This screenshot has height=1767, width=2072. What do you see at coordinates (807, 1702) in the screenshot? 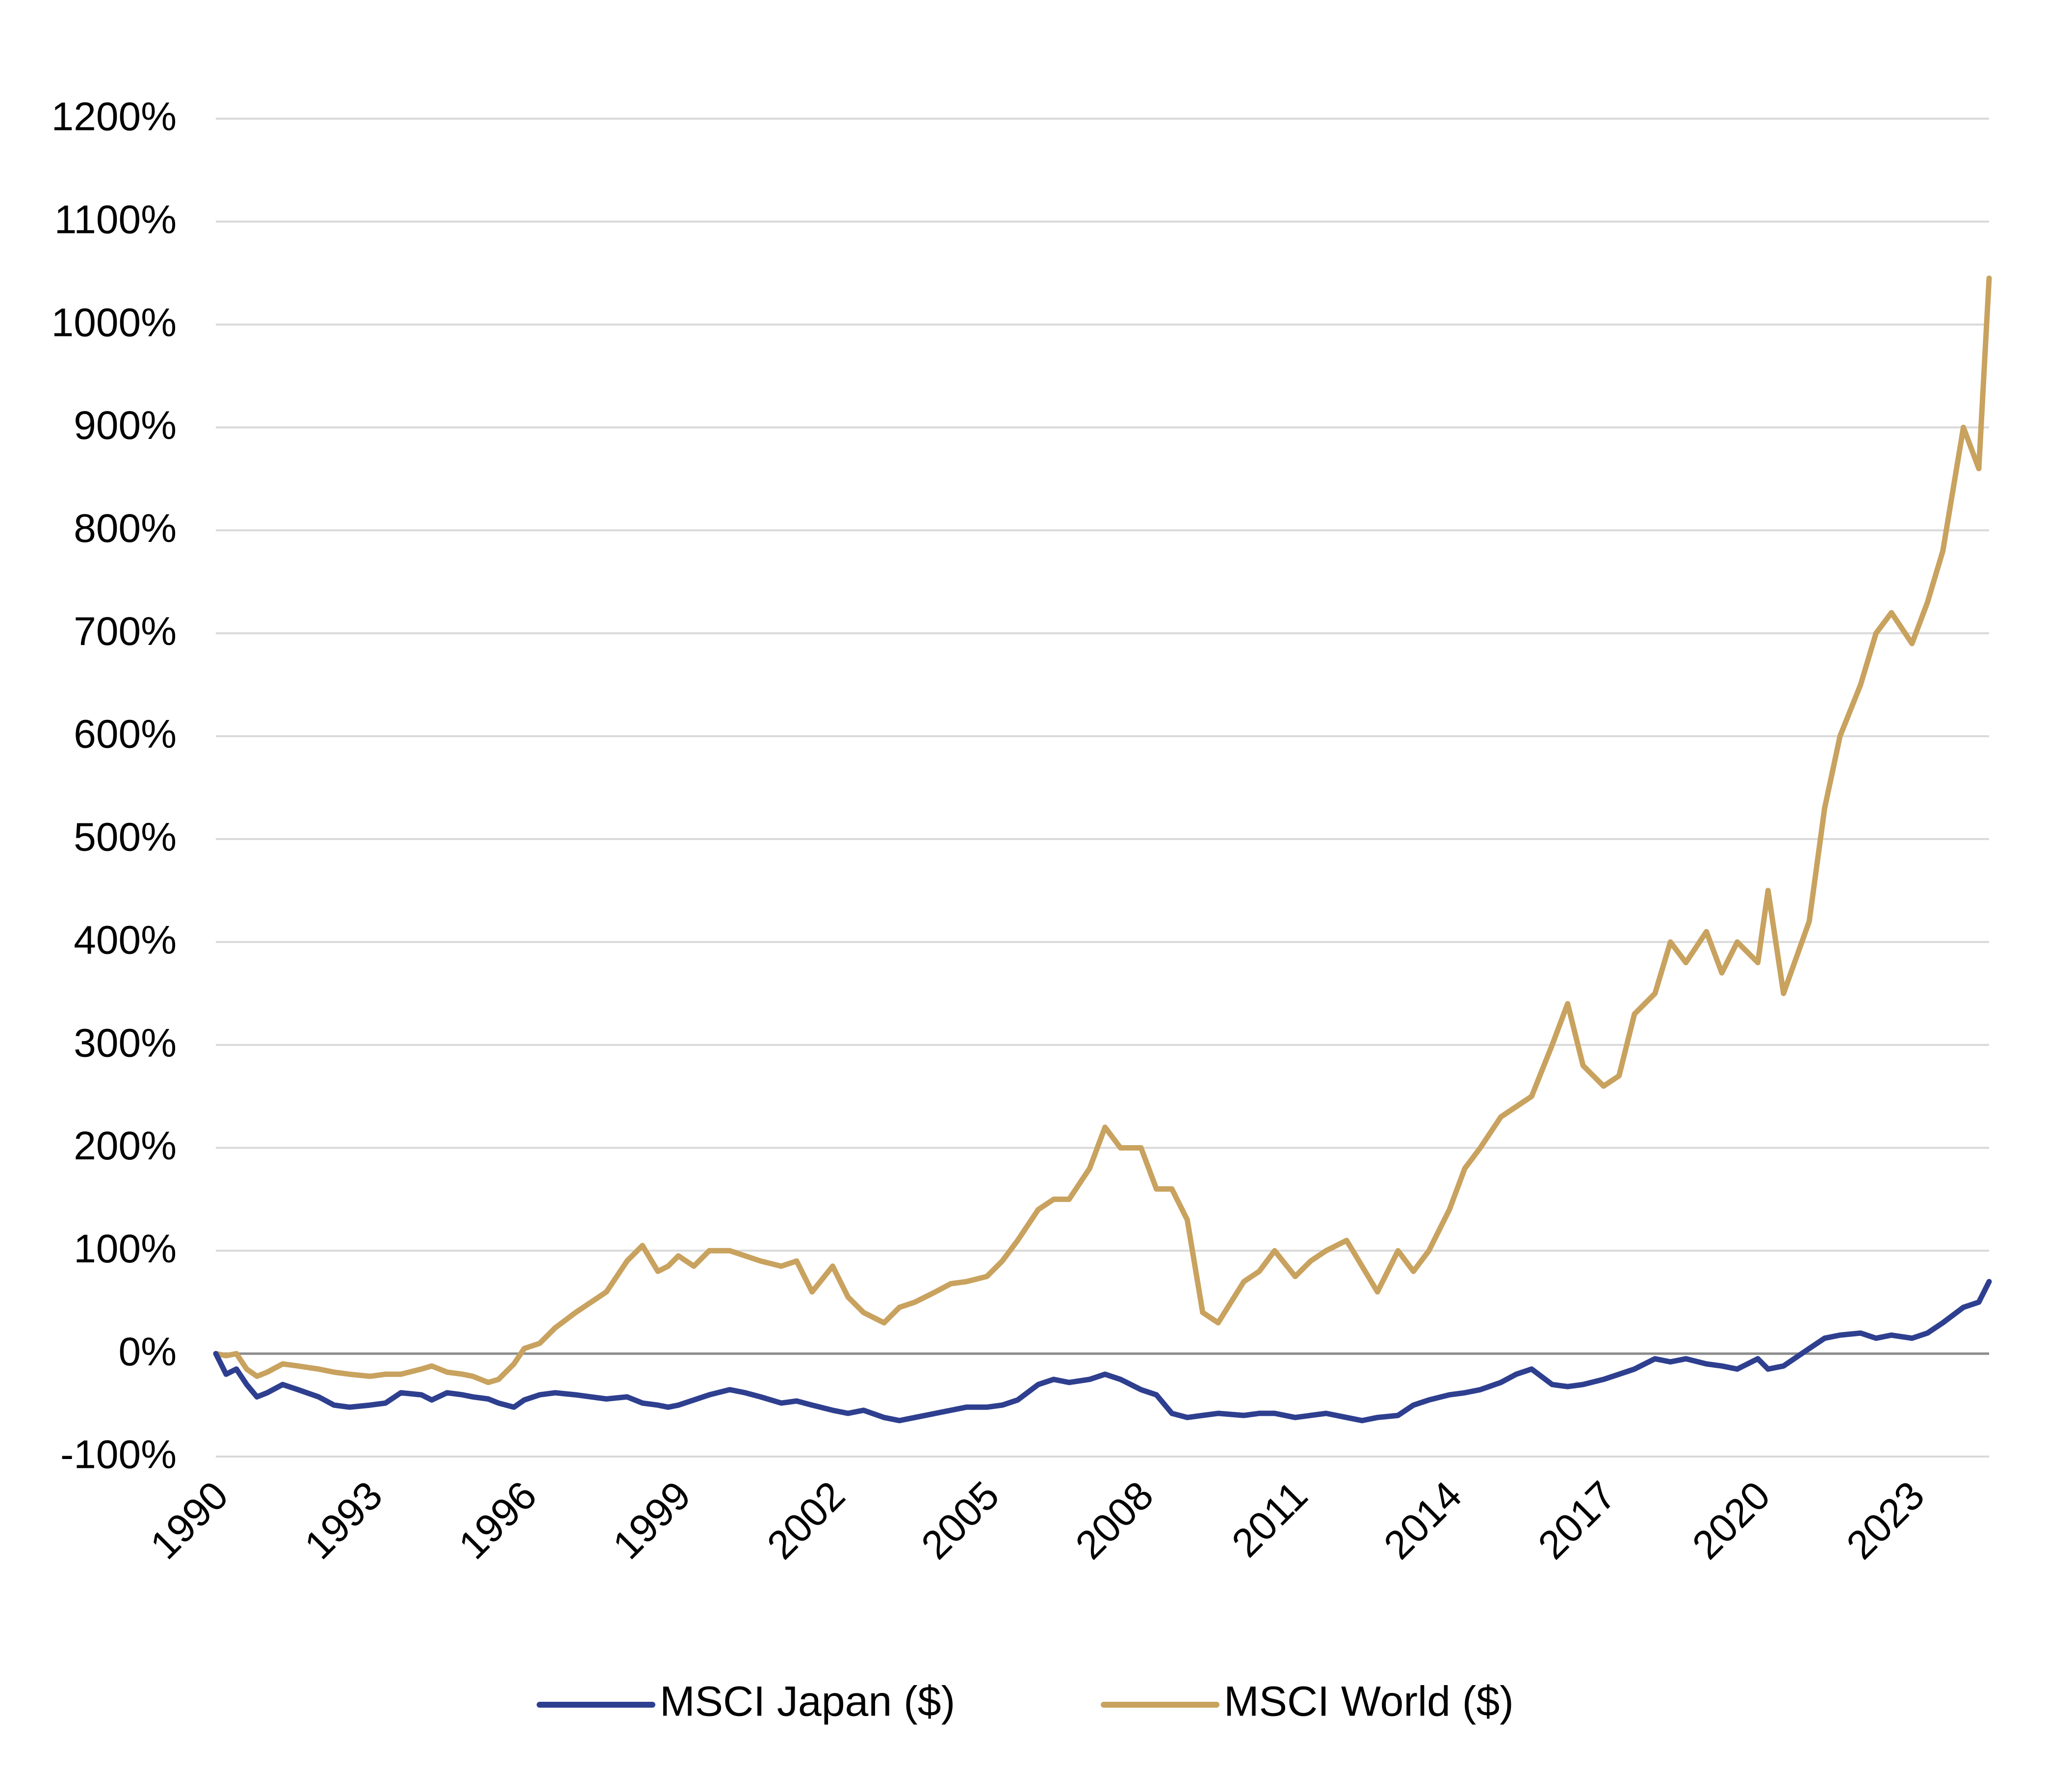
I see `legend-label-japan: MSCI Japan ($)` at bounding box center [807, 1702].